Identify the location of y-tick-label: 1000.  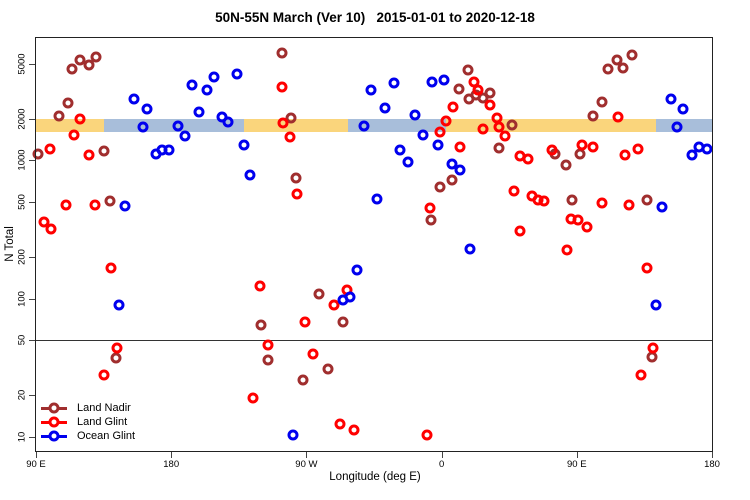
(22, 160).